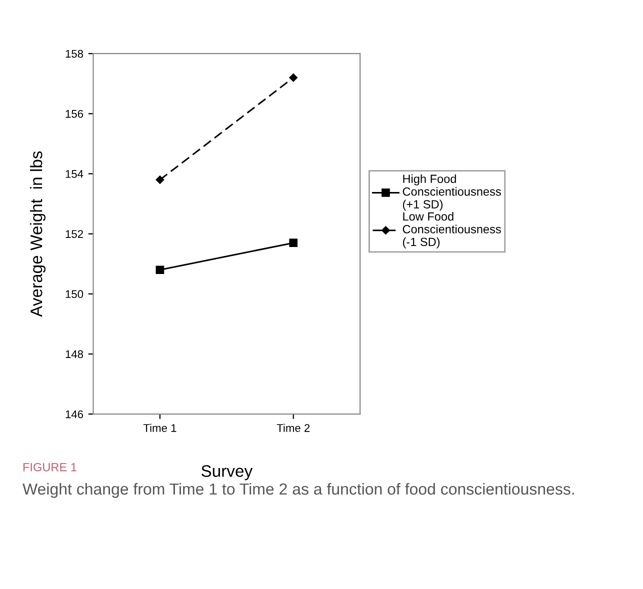 This screenshot has width=643, height=589. What do you see at coordinates (451, 230) in the screenshot?
I see `legend-label: Low Food Conscientiousness (-1 SD)` at bounding box center [451, 230].